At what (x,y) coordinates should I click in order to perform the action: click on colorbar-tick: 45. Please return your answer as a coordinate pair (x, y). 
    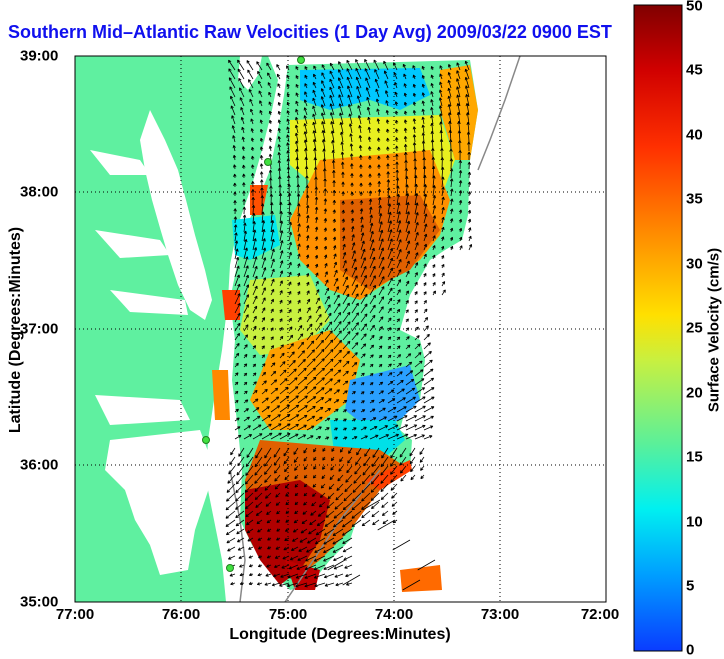
    Looking at the image, I should click on (694, 70).